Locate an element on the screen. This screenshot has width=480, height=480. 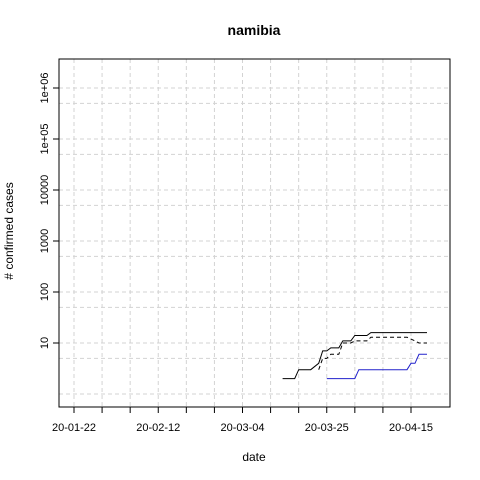
y-tick-label: 10000 is located at coordinates (45, 190).